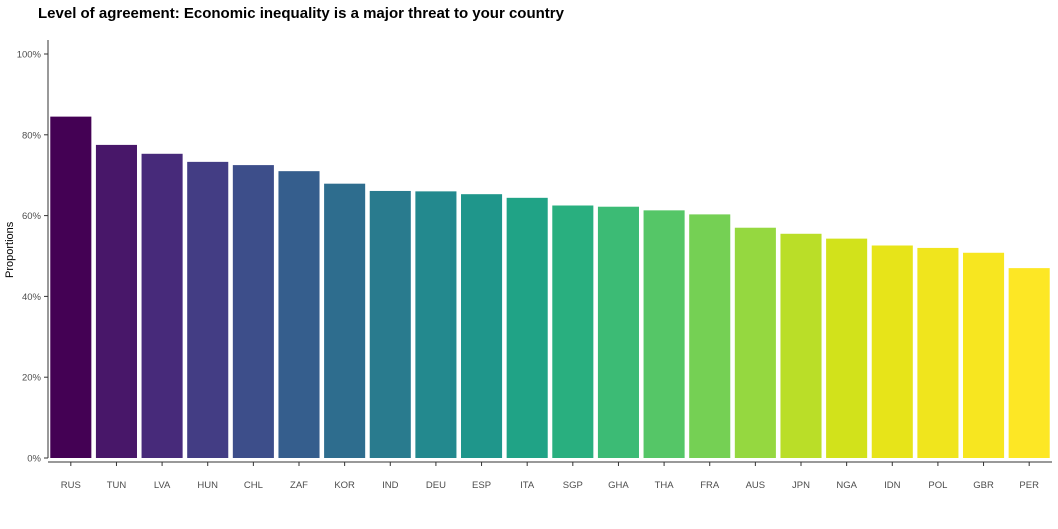 This screenshot has width=1058, height=529. Describe the element at coordinates (207, 485) in the screenshot. I see `x-tick-label: HUN` at that location.